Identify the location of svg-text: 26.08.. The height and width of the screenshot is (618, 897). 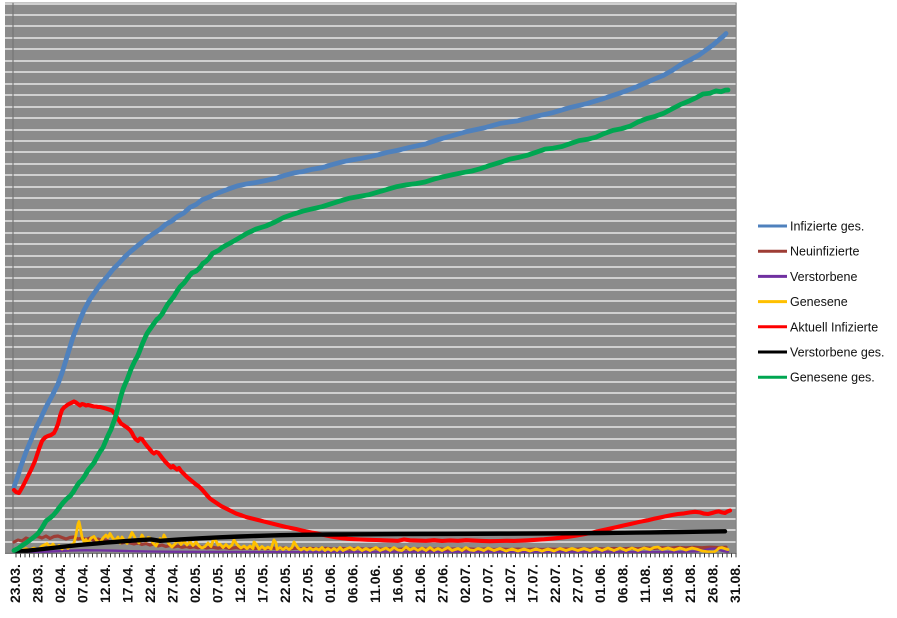
(712, 583).